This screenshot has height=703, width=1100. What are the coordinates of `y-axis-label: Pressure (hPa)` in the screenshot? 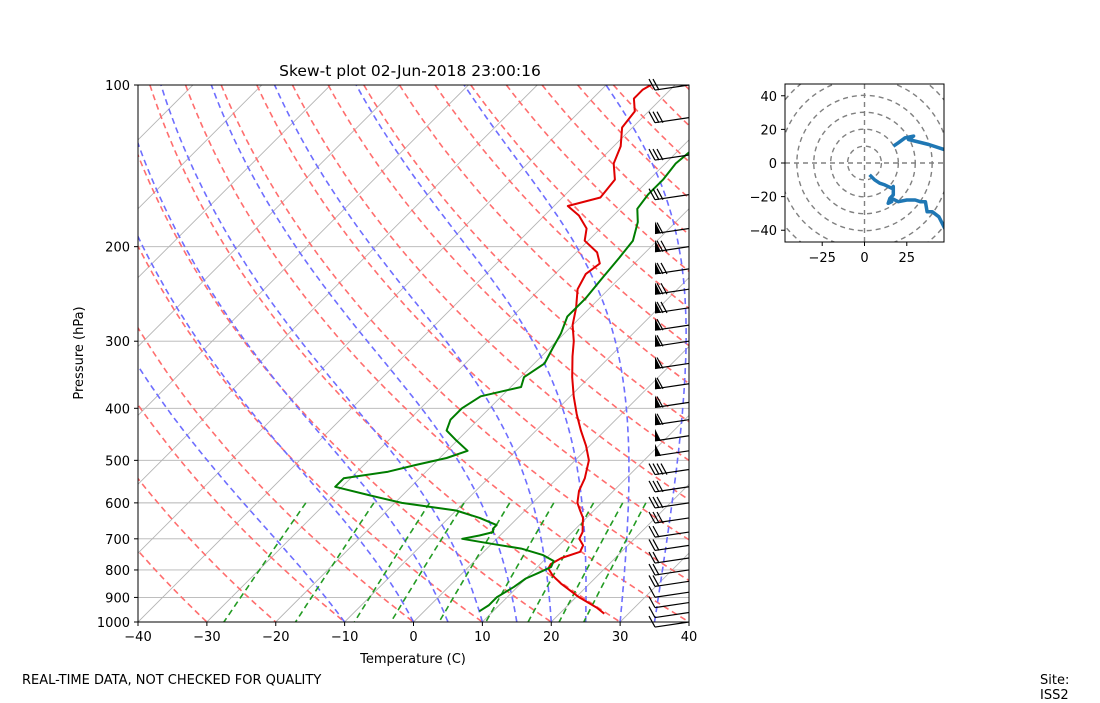 It's located at (79, 352).